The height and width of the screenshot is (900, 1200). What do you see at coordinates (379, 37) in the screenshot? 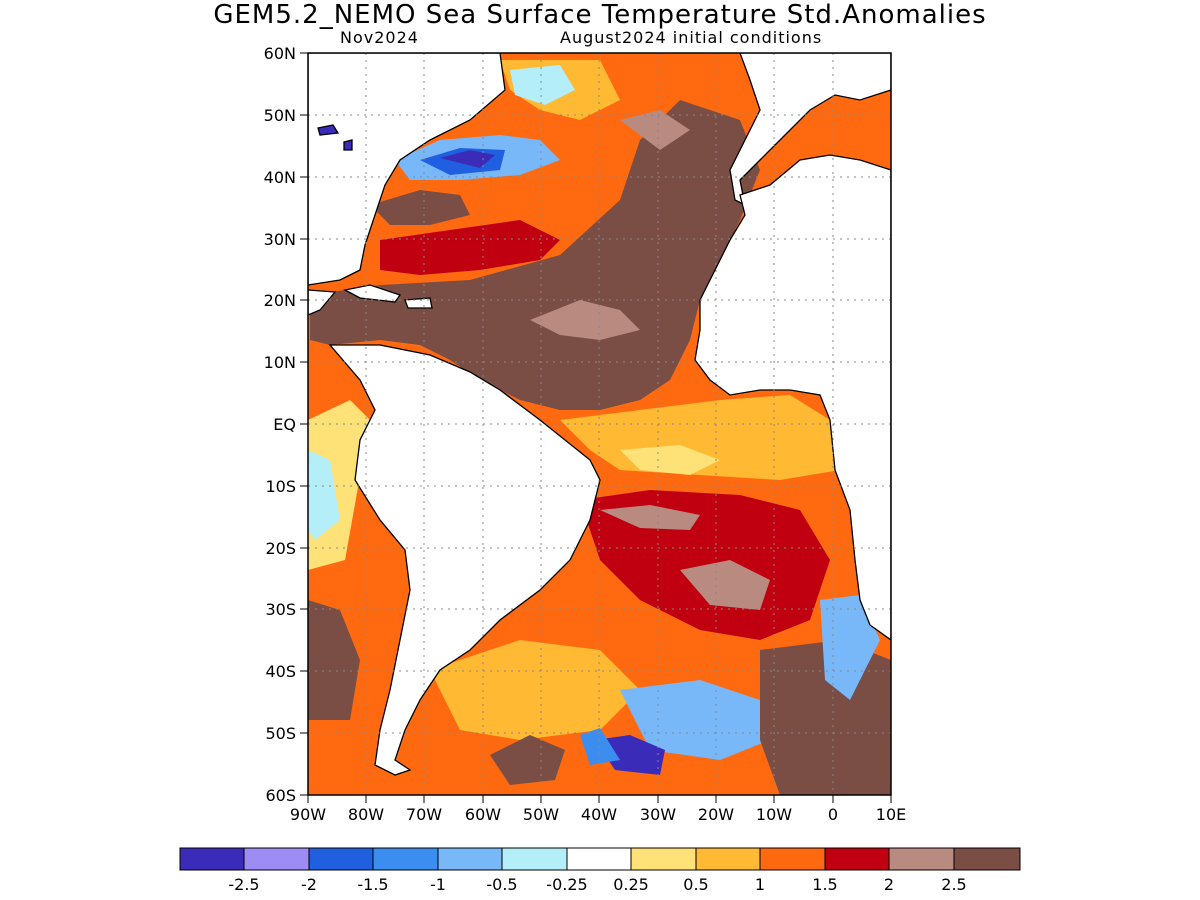
I see `forecast-month: Nov2024` at bounding box center [379, 37].